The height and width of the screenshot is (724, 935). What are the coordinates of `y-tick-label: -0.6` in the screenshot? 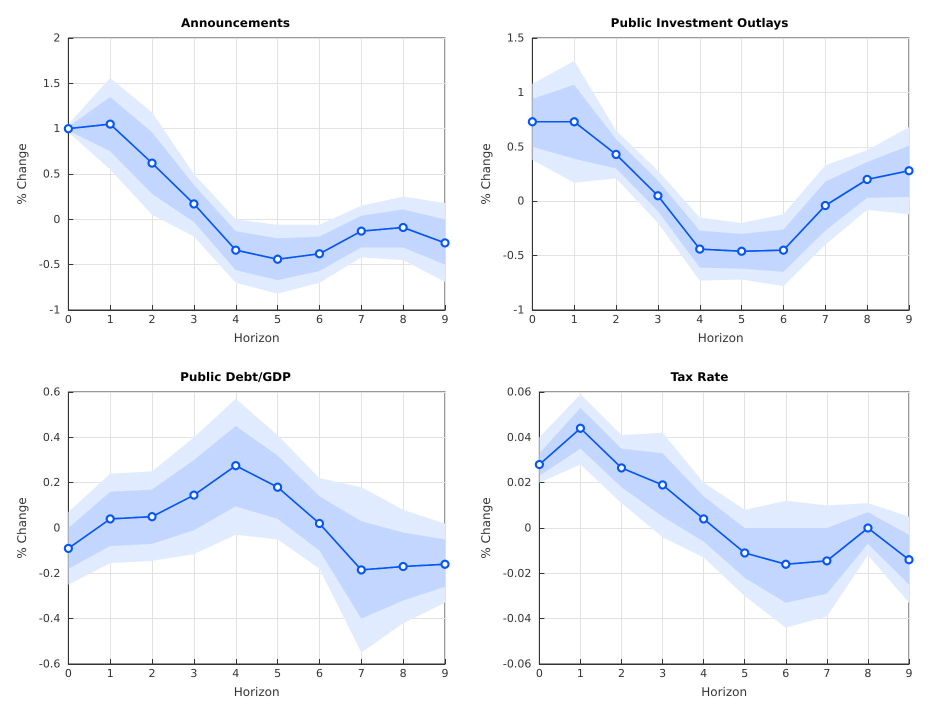 It's located at (49, 664).